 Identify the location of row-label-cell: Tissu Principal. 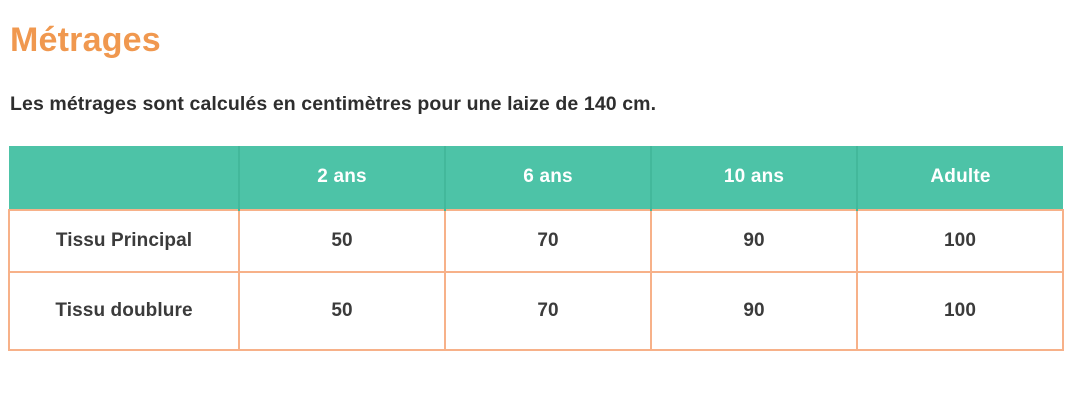
(124, 240).